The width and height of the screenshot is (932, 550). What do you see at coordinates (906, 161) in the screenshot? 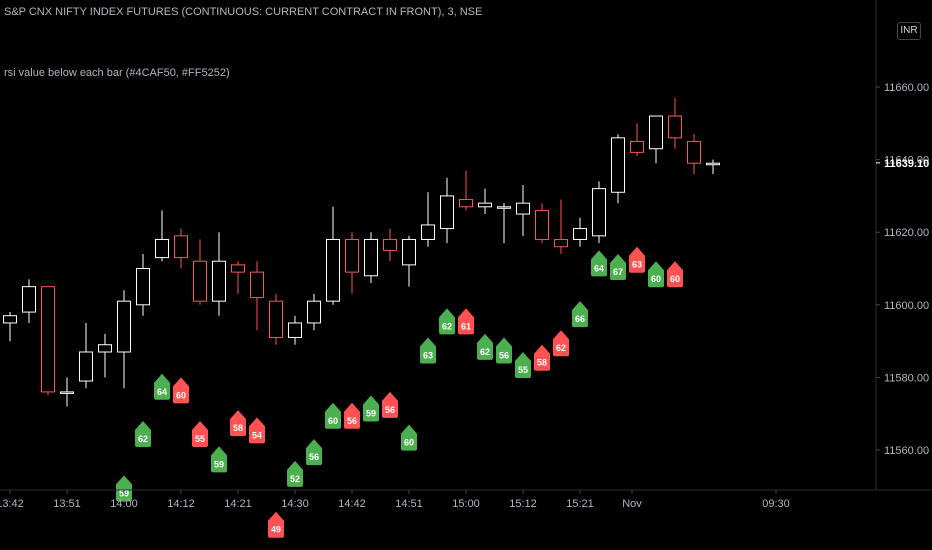
I see `price-tick-label: 11640.00` at bounding box center [906, 161].